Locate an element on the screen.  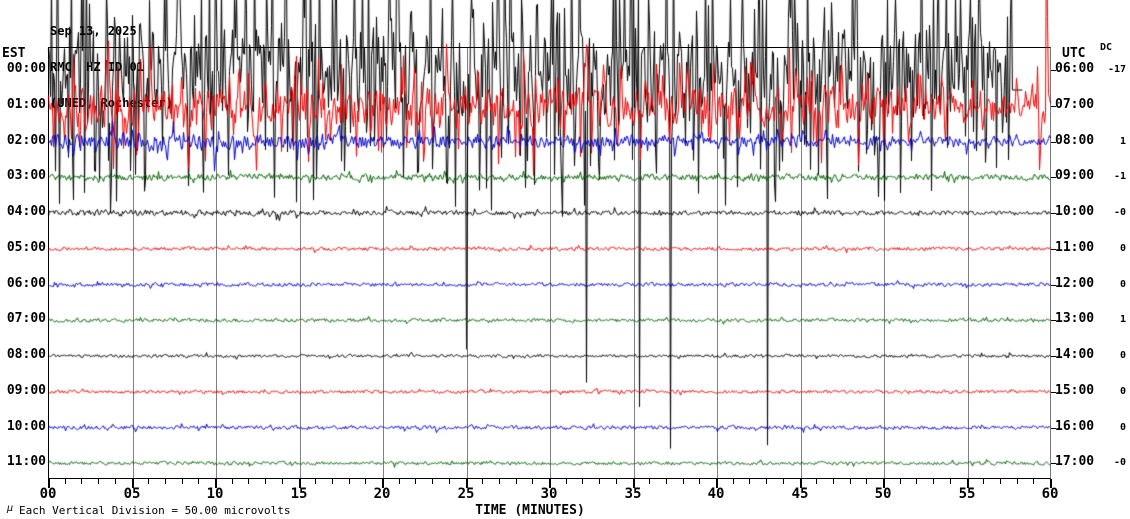
x-tick-label: 40 is located at coordinates (716, 494).